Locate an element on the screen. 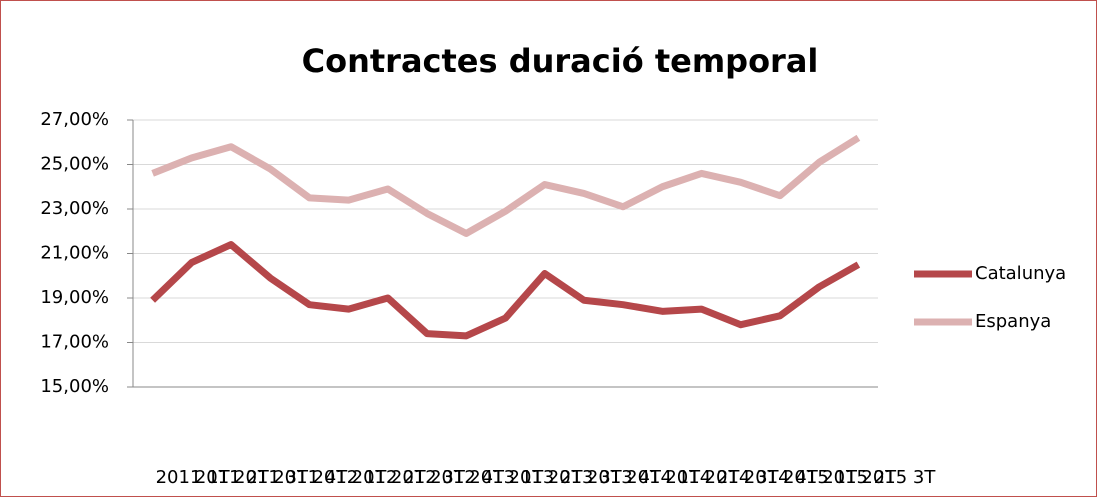 The height and width of the screenshot is (497, 1097). y-tick-label: 15,00% is located at coordinates (74, 386).